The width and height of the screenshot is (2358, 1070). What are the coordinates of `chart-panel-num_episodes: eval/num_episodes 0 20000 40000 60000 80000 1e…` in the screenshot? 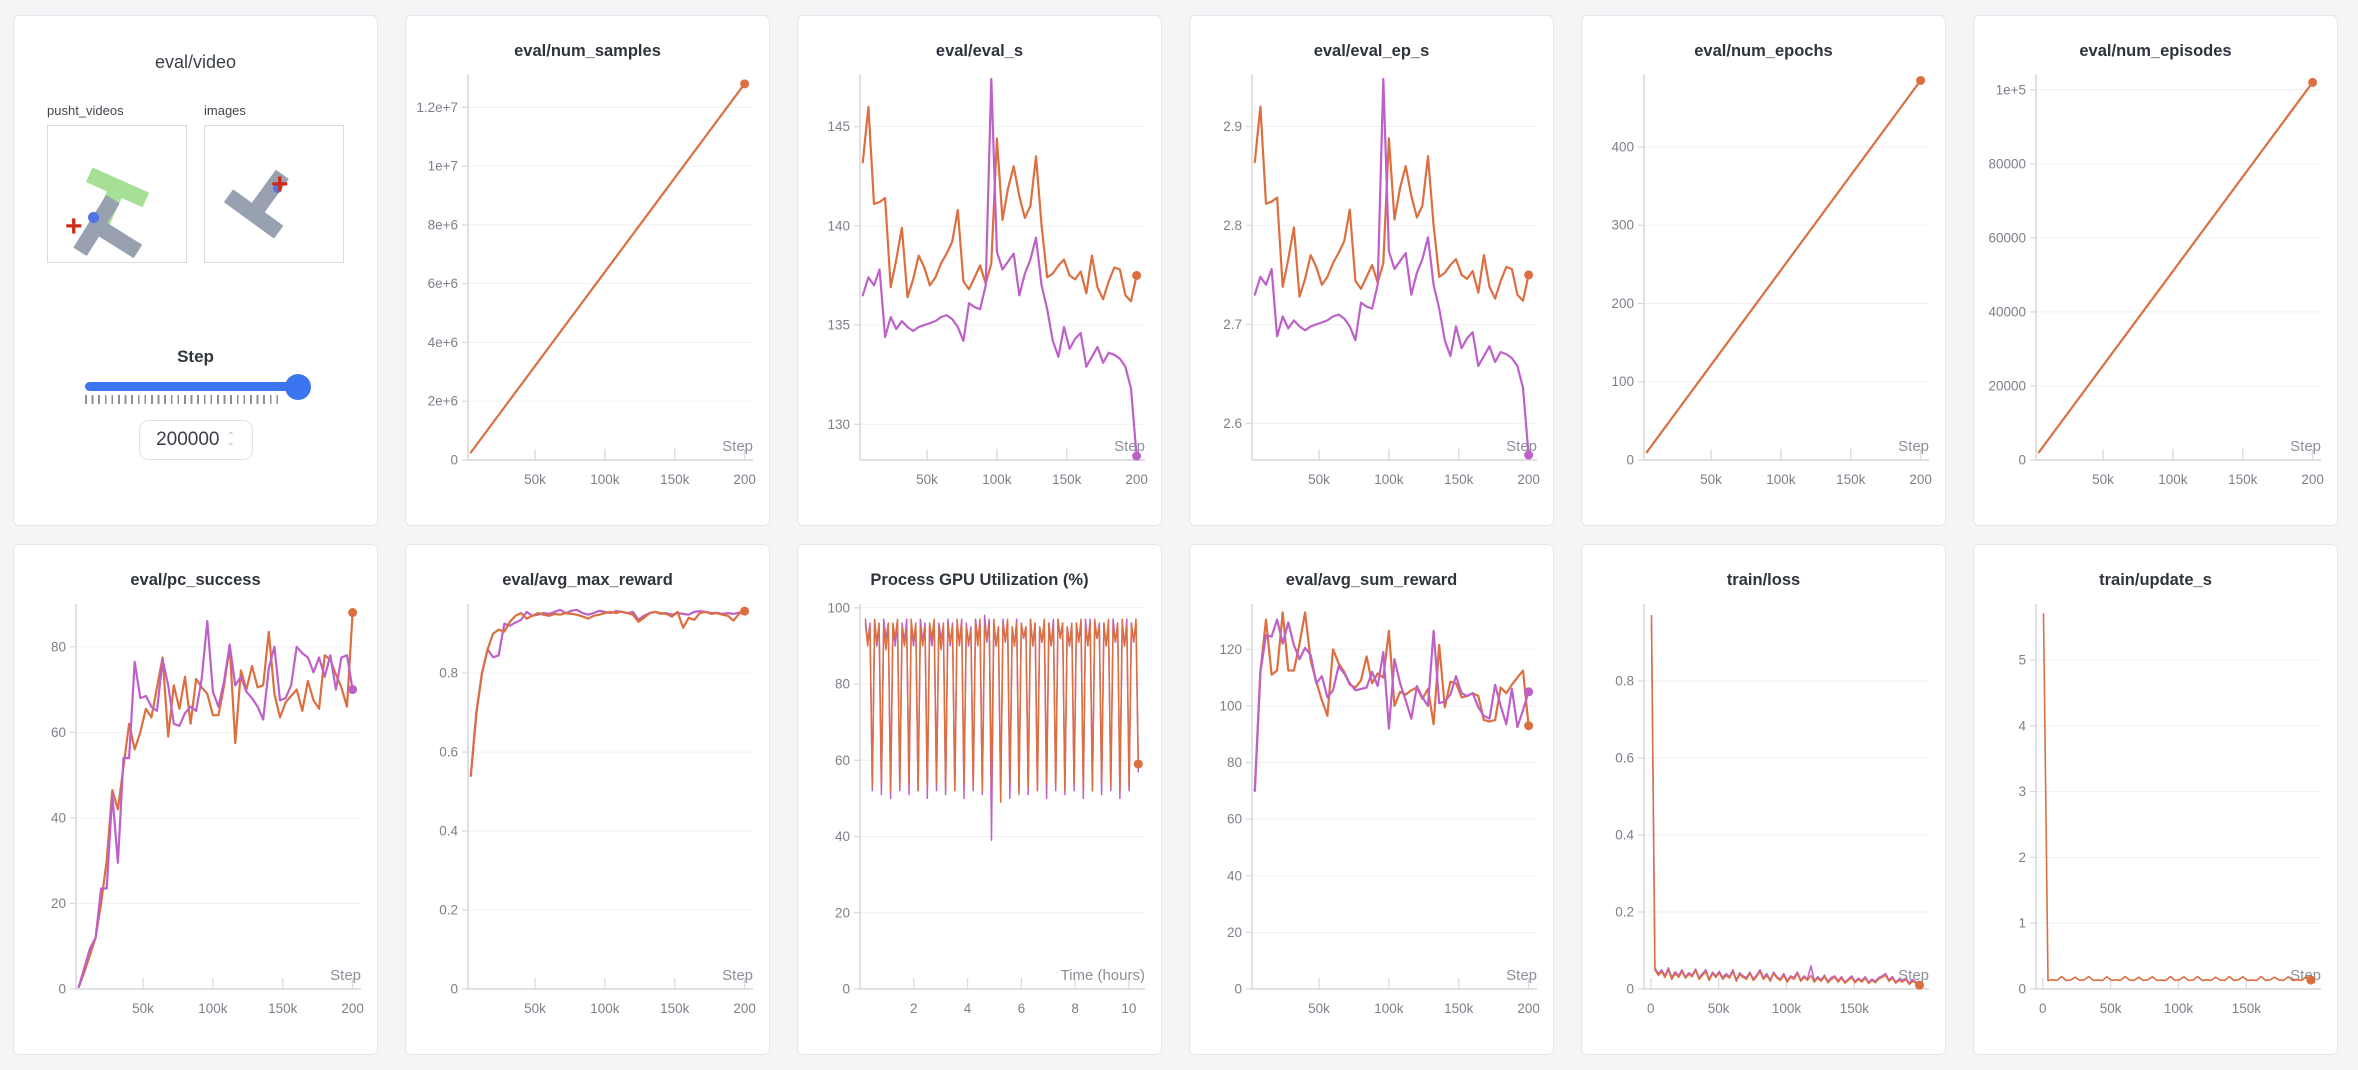 It's located at (2155, 270).